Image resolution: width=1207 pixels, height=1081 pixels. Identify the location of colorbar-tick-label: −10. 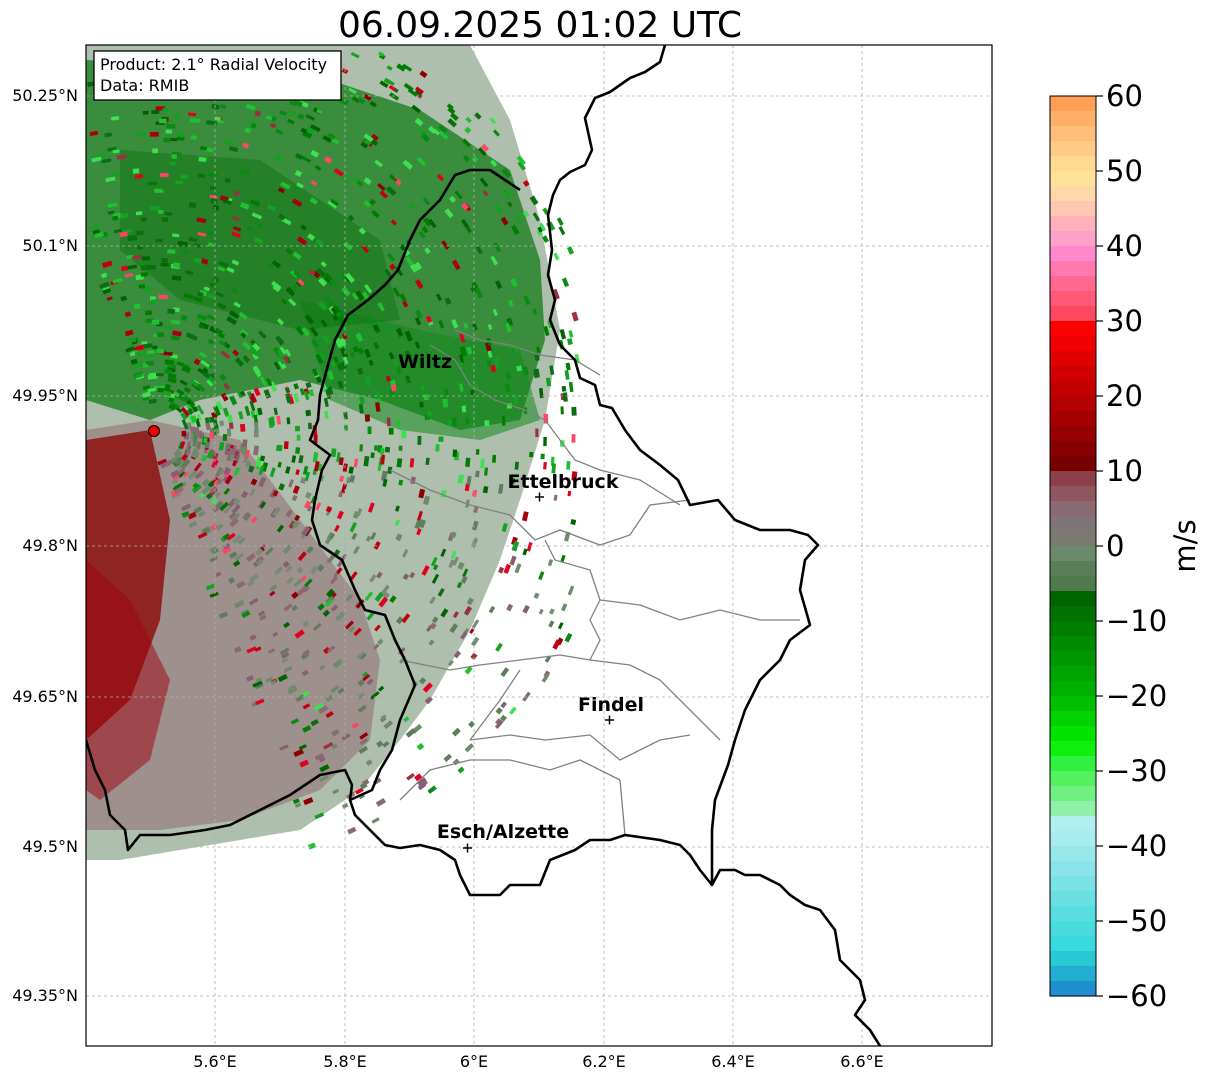
(1136, 621).